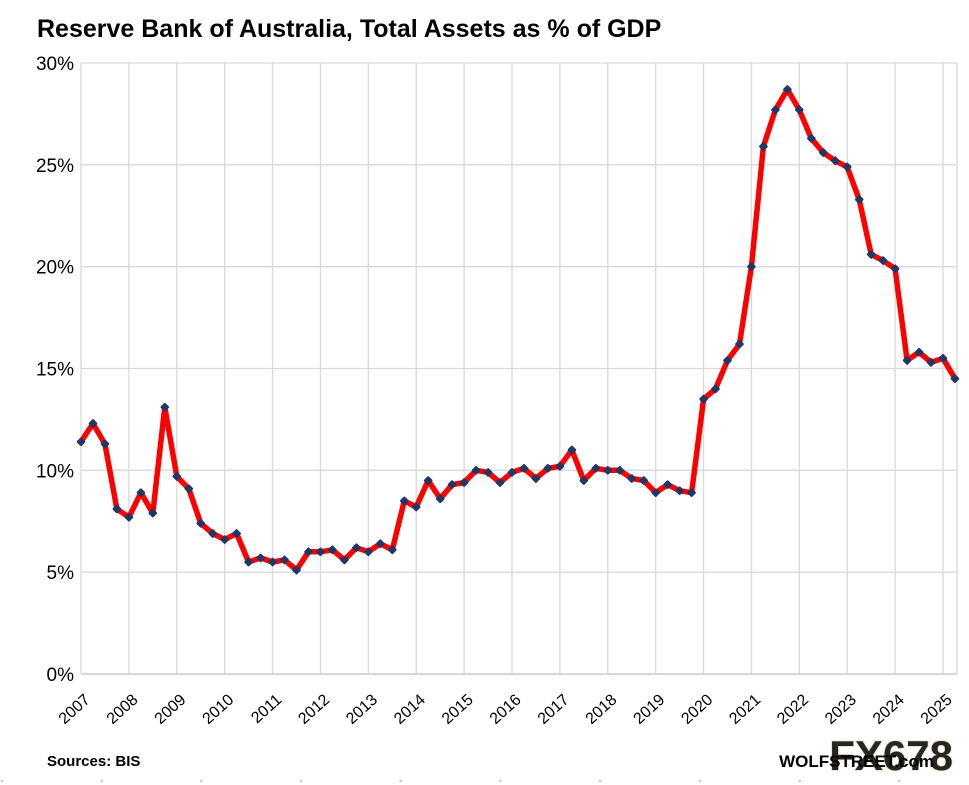  I want to click on x-tick-label: 2023, so click(841, 709).